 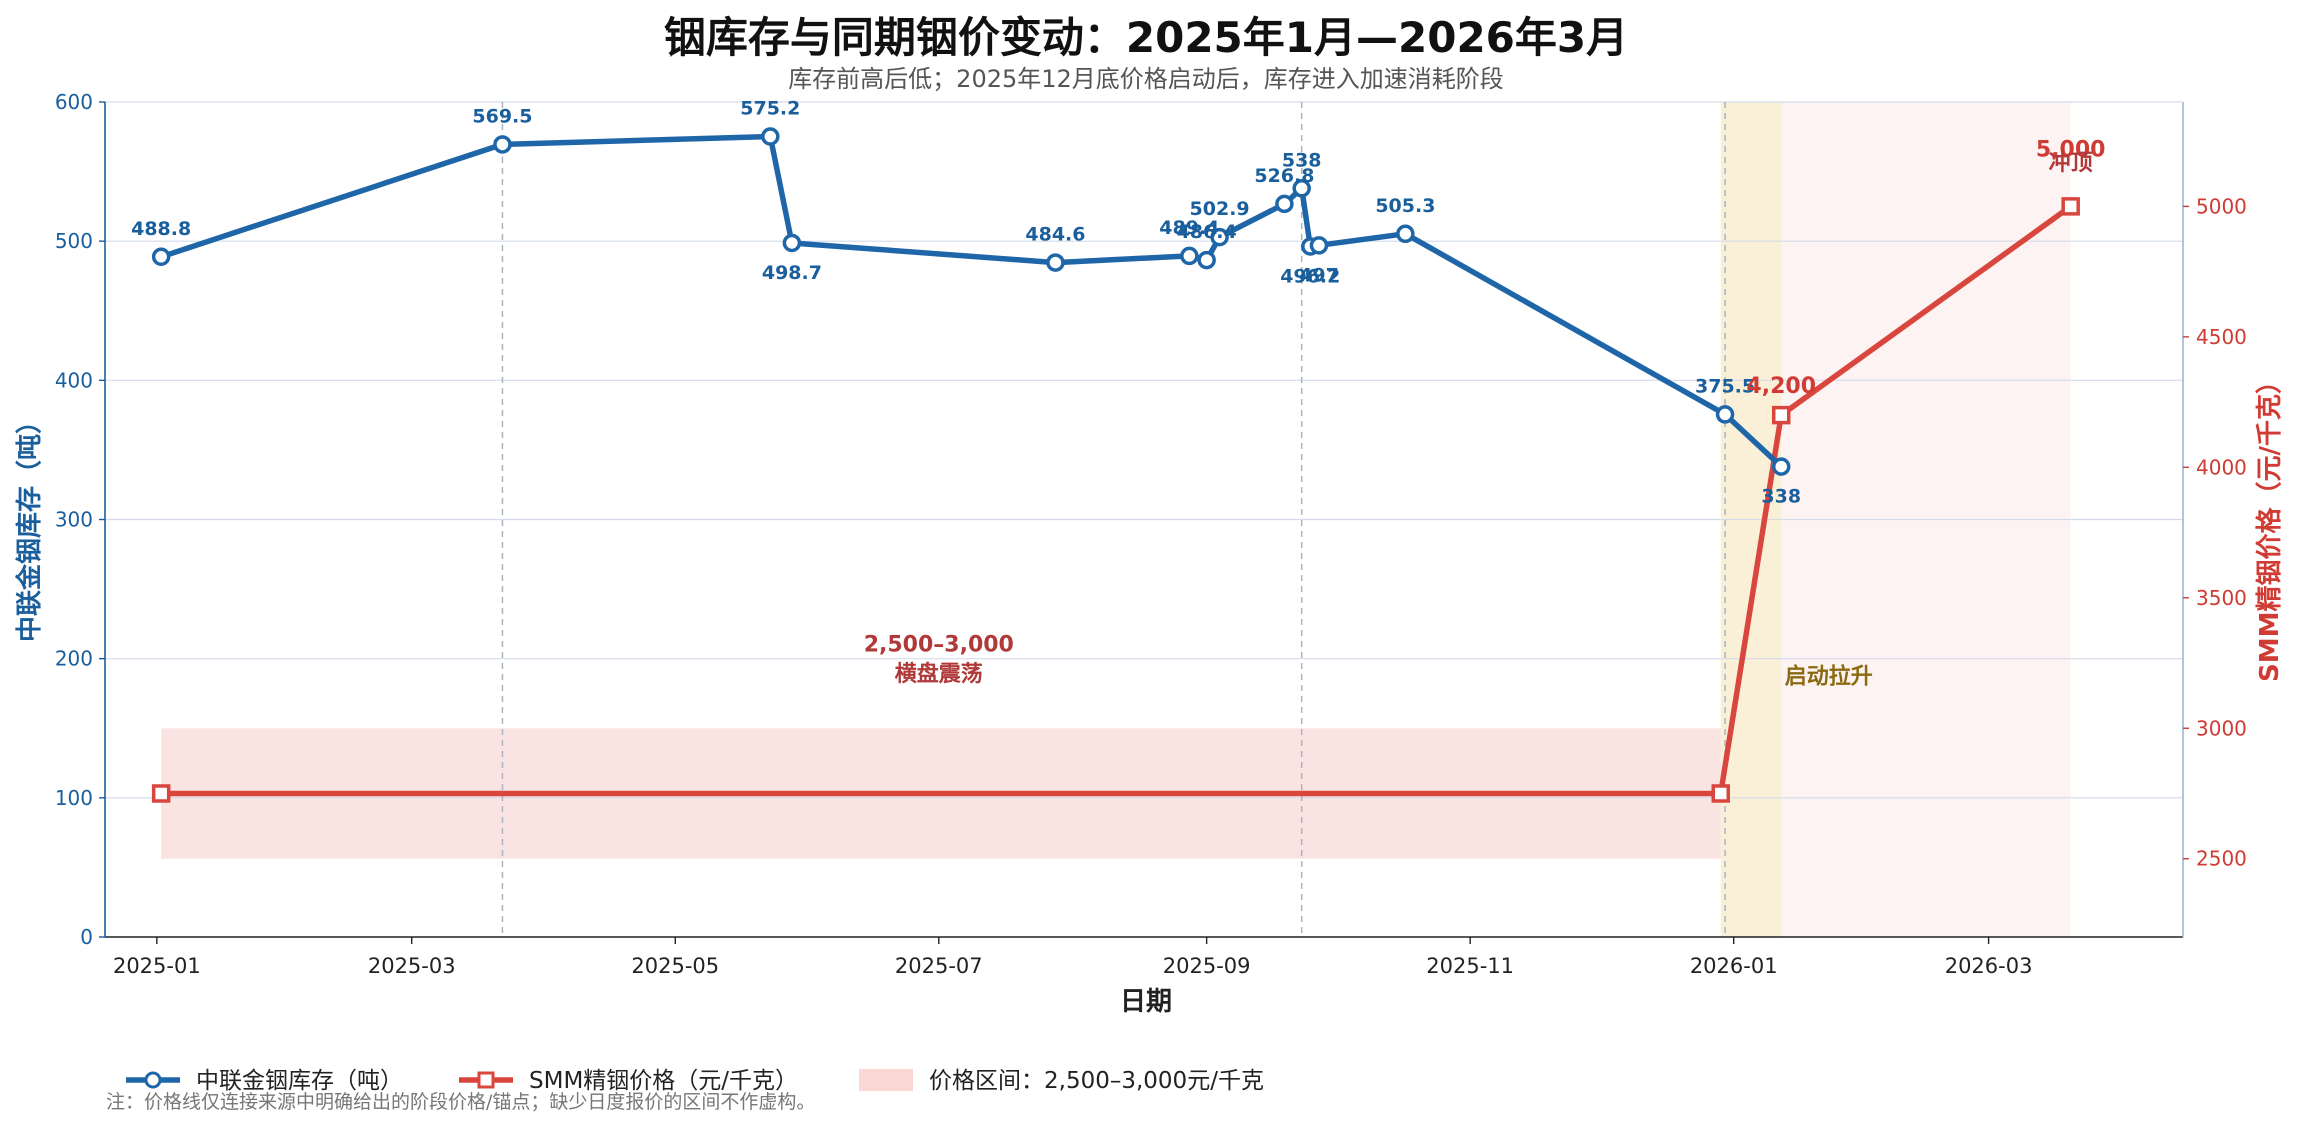 I want to click on annotation: 横盘震荡, so click(x=939, y=674).